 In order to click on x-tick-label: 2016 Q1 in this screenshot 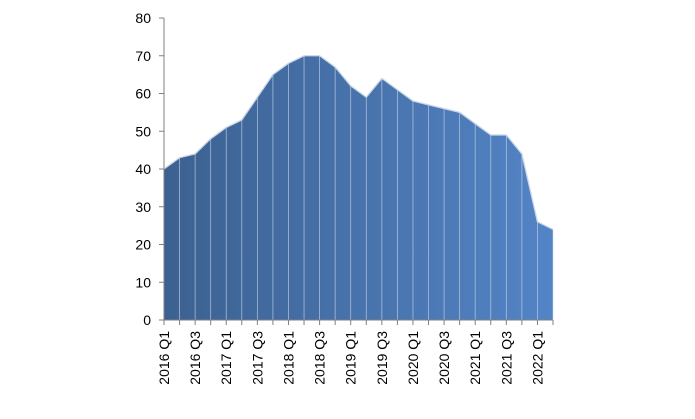, I will do `click(164, 358)`.